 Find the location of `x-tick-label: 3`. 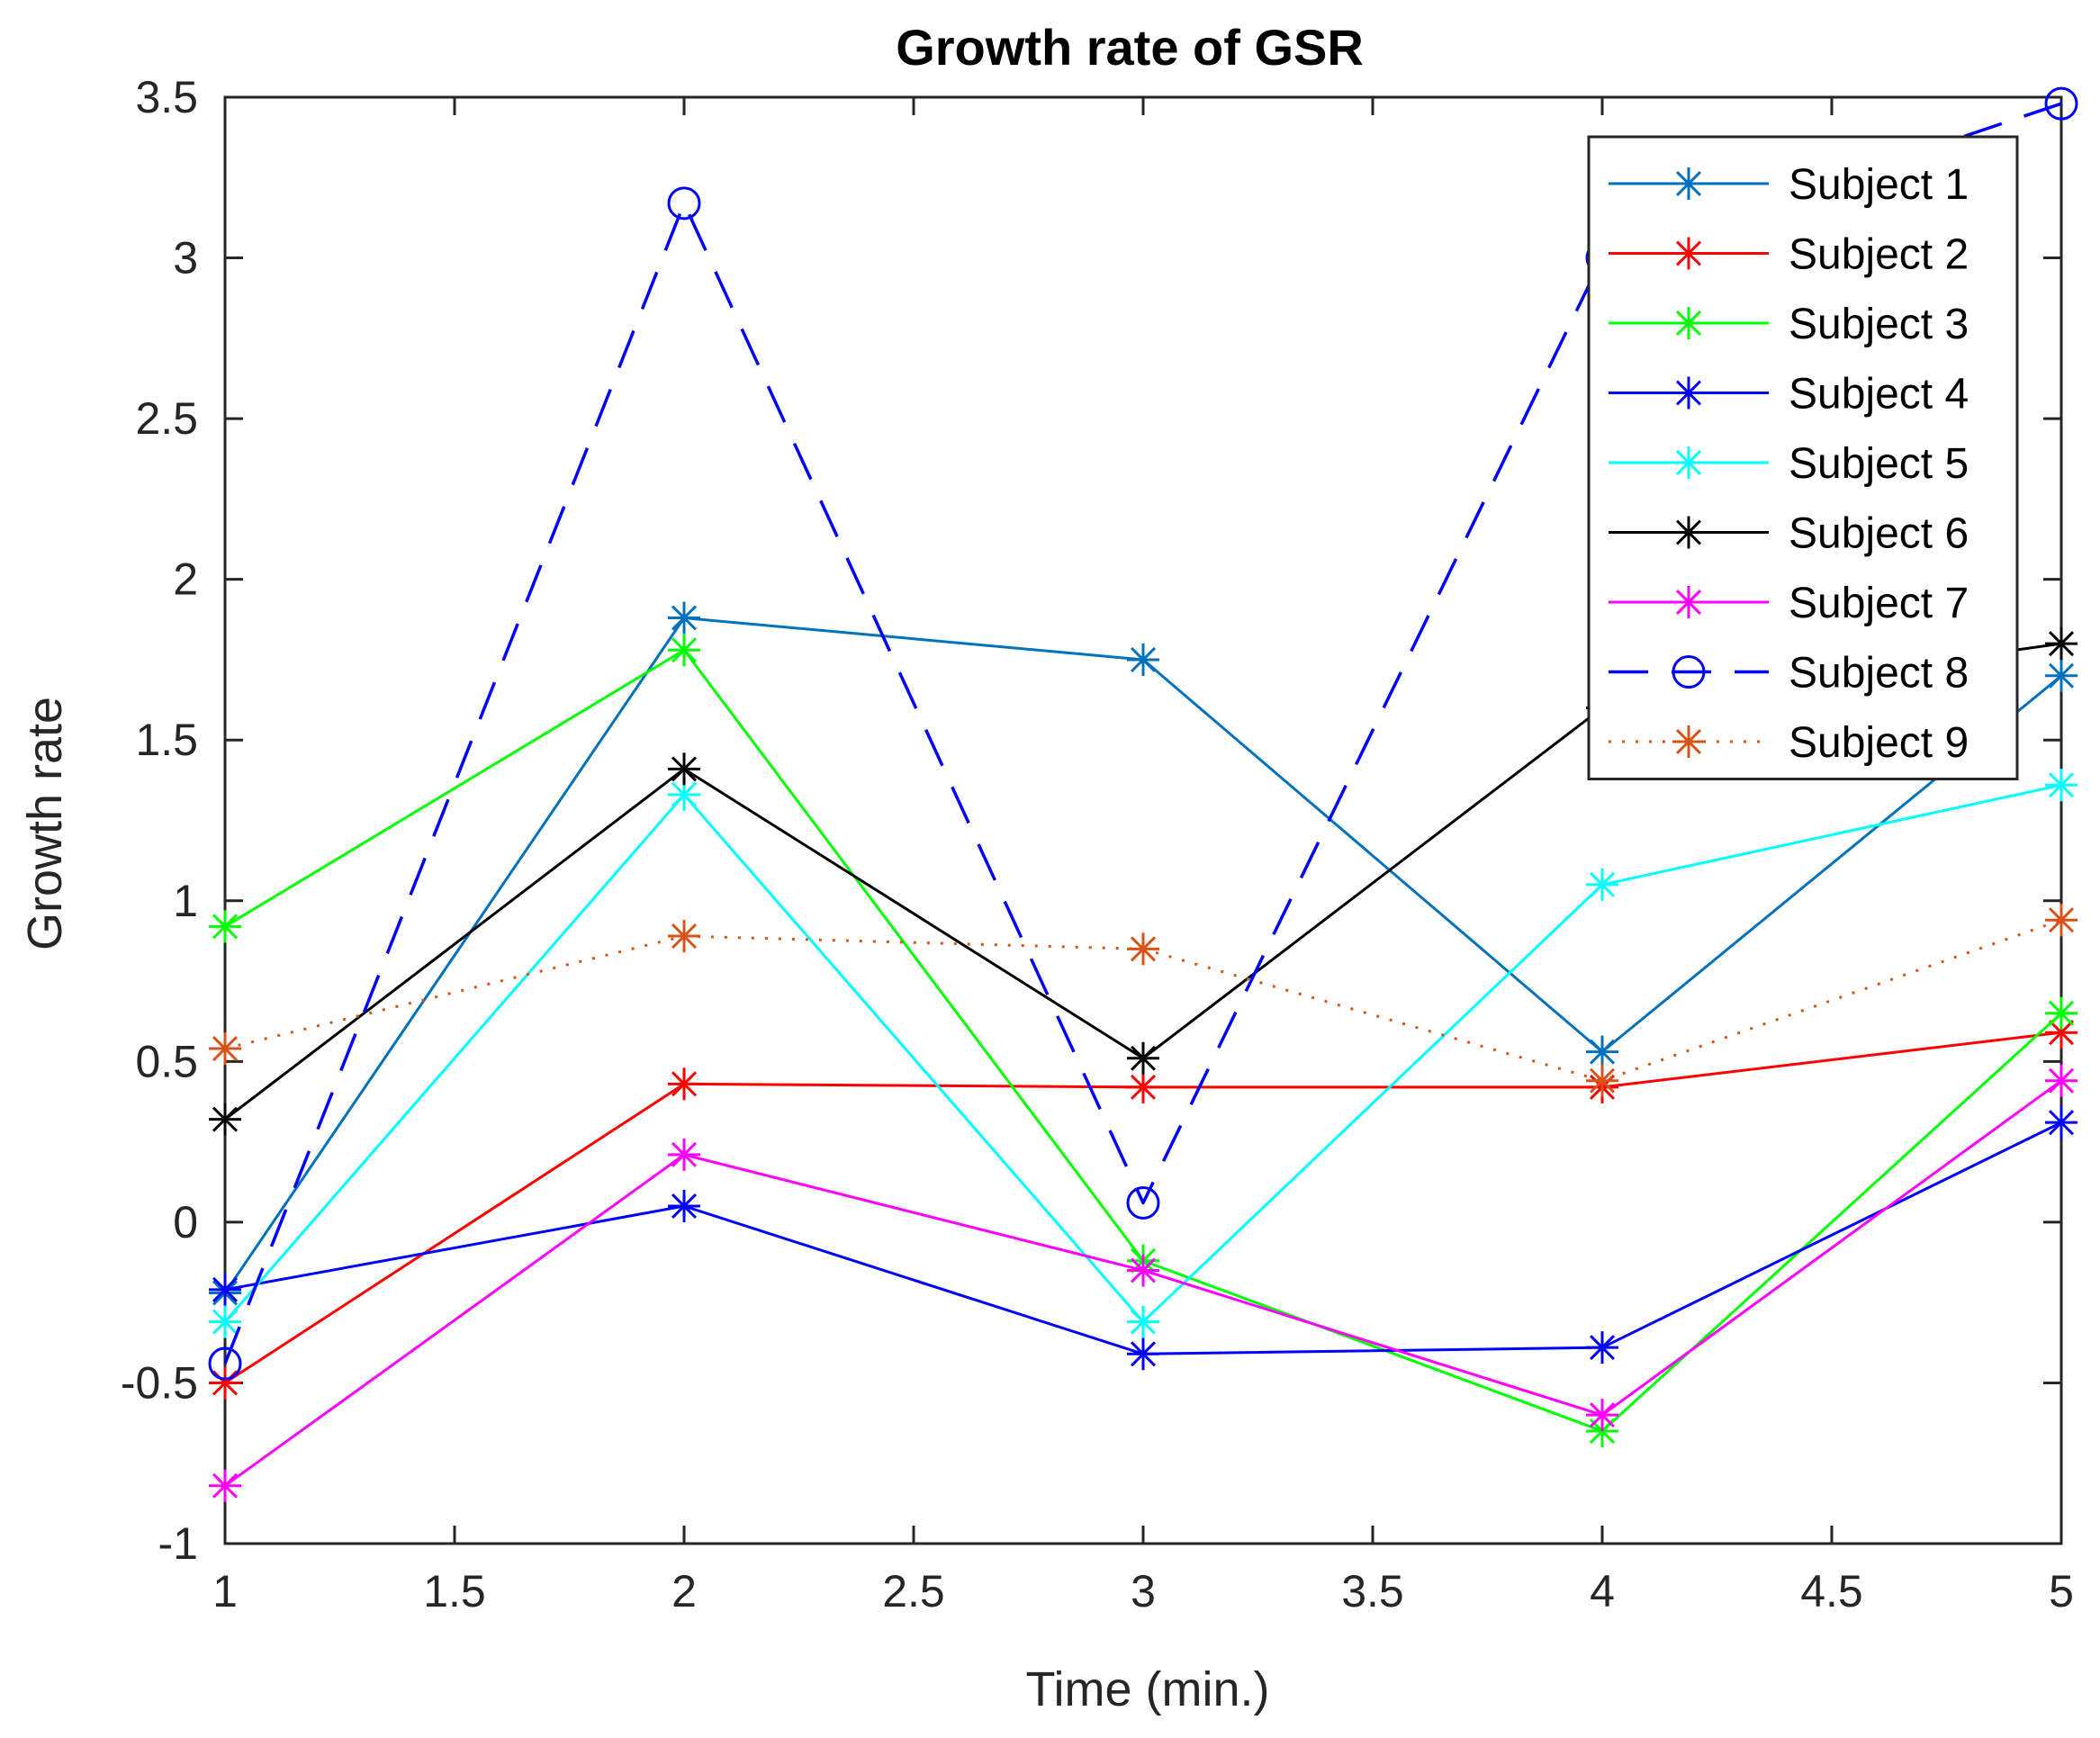

x-tick-label: 3 is located at coordinates (1143, 1591).